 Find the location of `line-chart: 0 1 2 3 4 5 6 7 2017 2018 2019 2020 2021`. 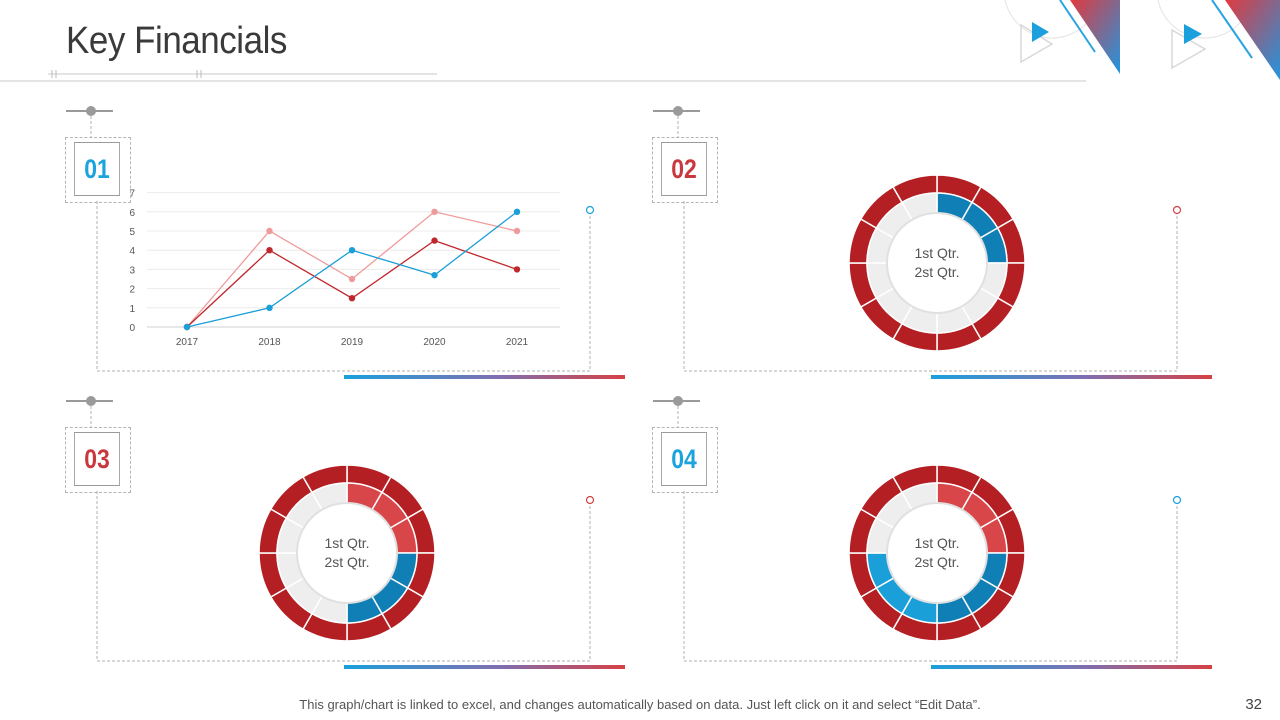

line-chart: 0 1 2 3 4 5 6 7 2017 2018 2019 2020 2021 is located at coordinates (344, 268).